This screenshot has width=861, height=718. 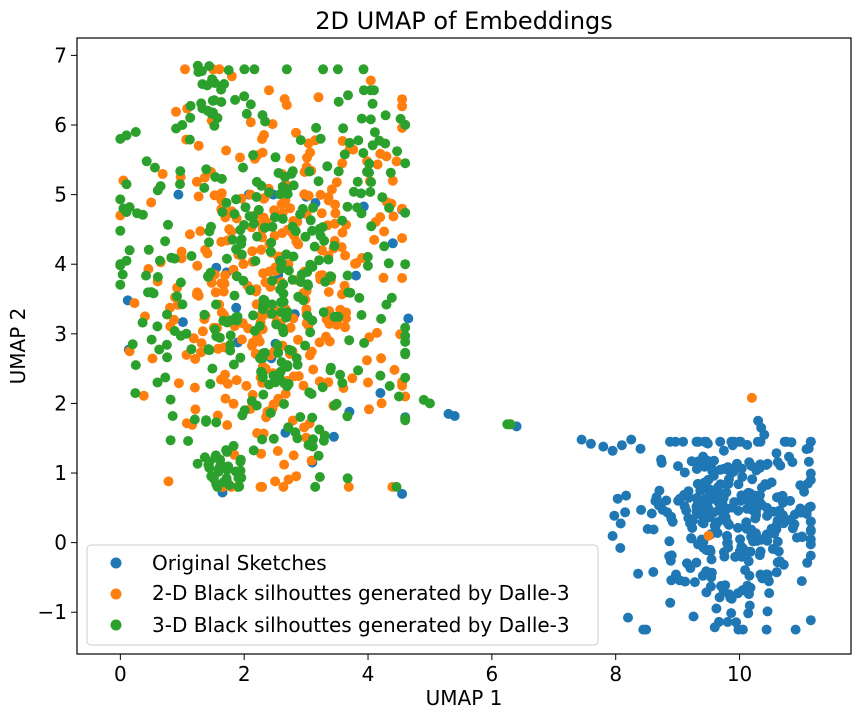 I want to click on y-tick-label: −1, so click(x=52, y=612).